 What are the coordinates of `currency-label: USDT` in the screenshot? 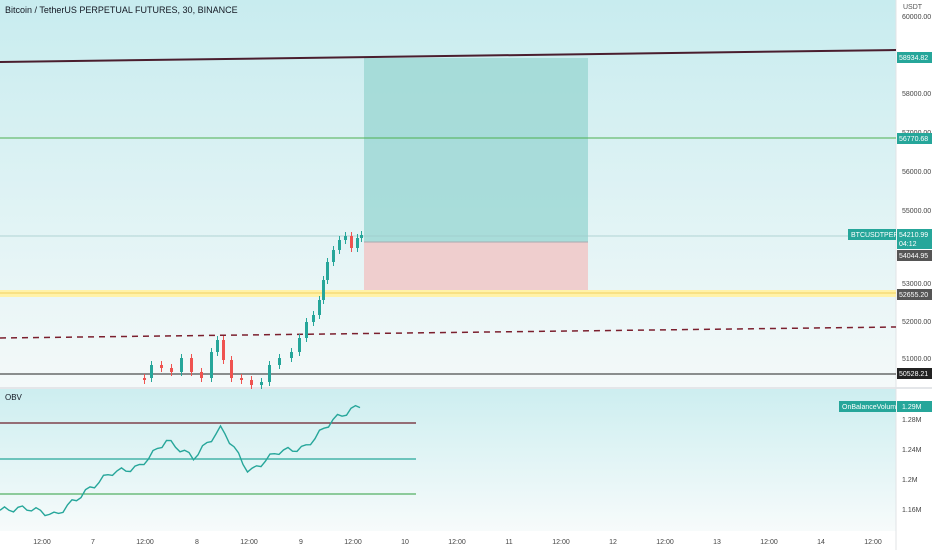 It's located at (913, 7).